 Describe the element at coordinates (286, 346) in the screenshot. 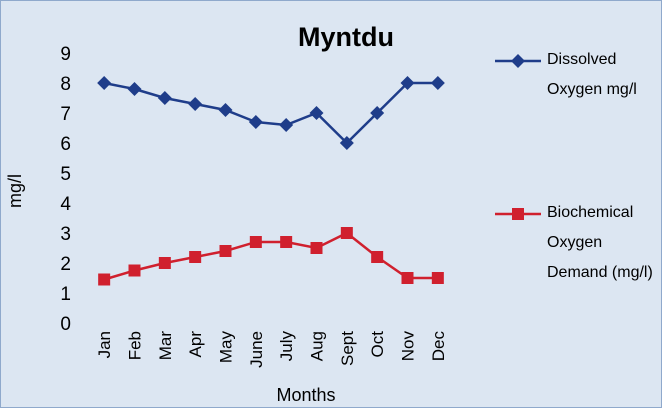

I see `x-tick-label: July` at that location.